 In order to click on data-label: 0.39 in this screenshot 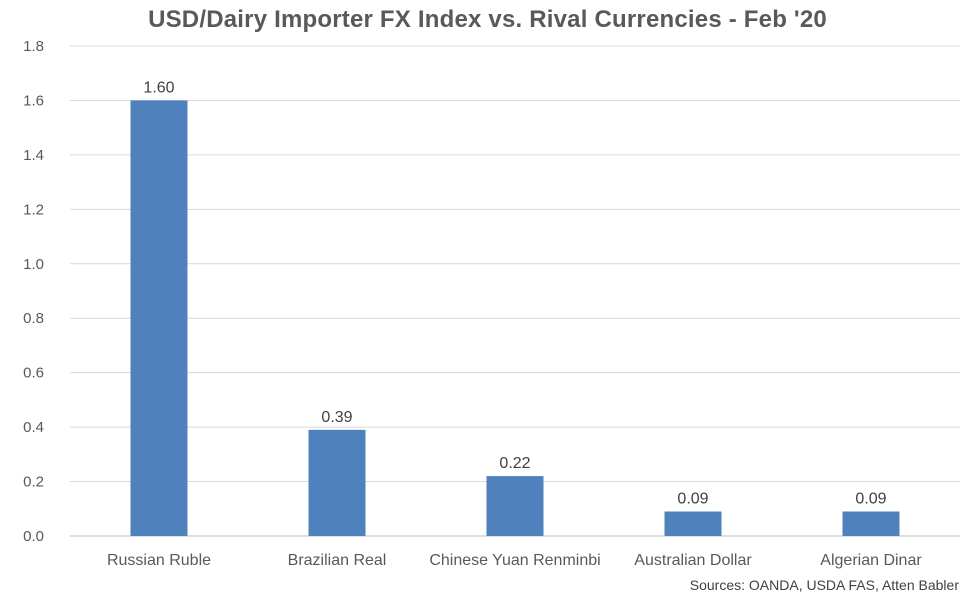, I will do `click(336, 417)`.